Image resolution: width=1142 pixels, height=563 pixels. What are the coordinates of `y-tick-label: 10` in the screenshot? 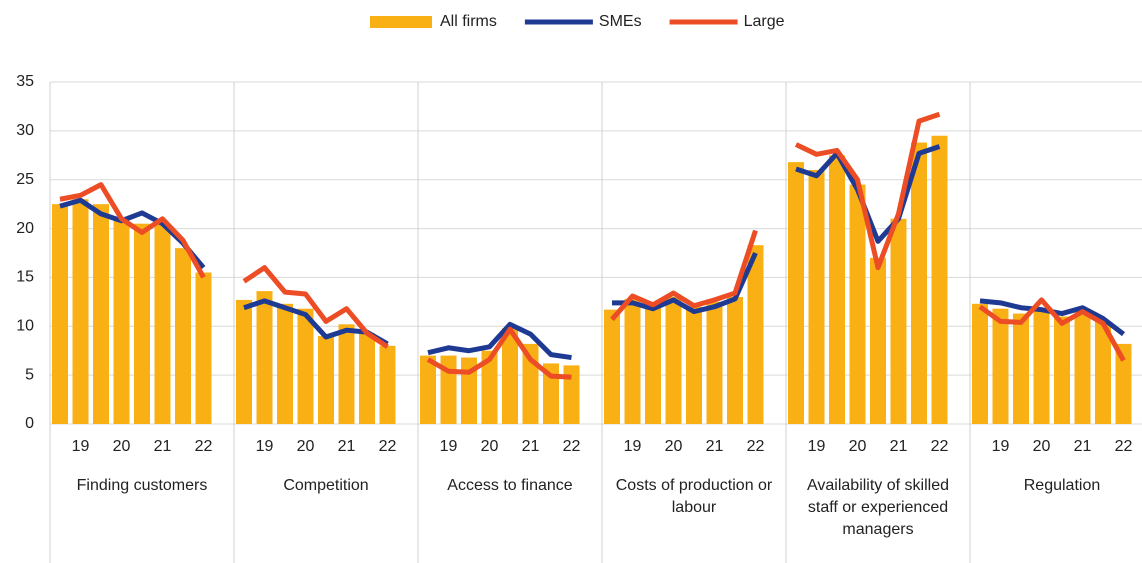 It's located at (25, 326).